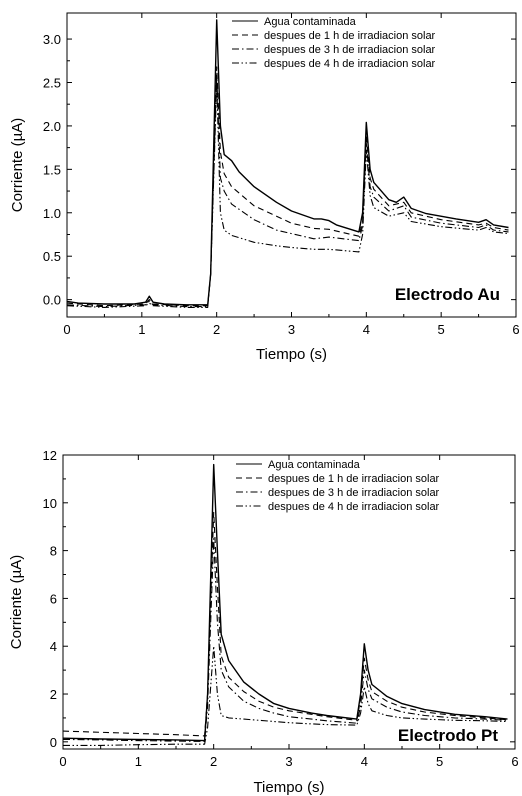 The image size is (522, 796). Describe the element at coordinates (53, 598) in the screenshot. I see `y-tick-label: 6` at that location.